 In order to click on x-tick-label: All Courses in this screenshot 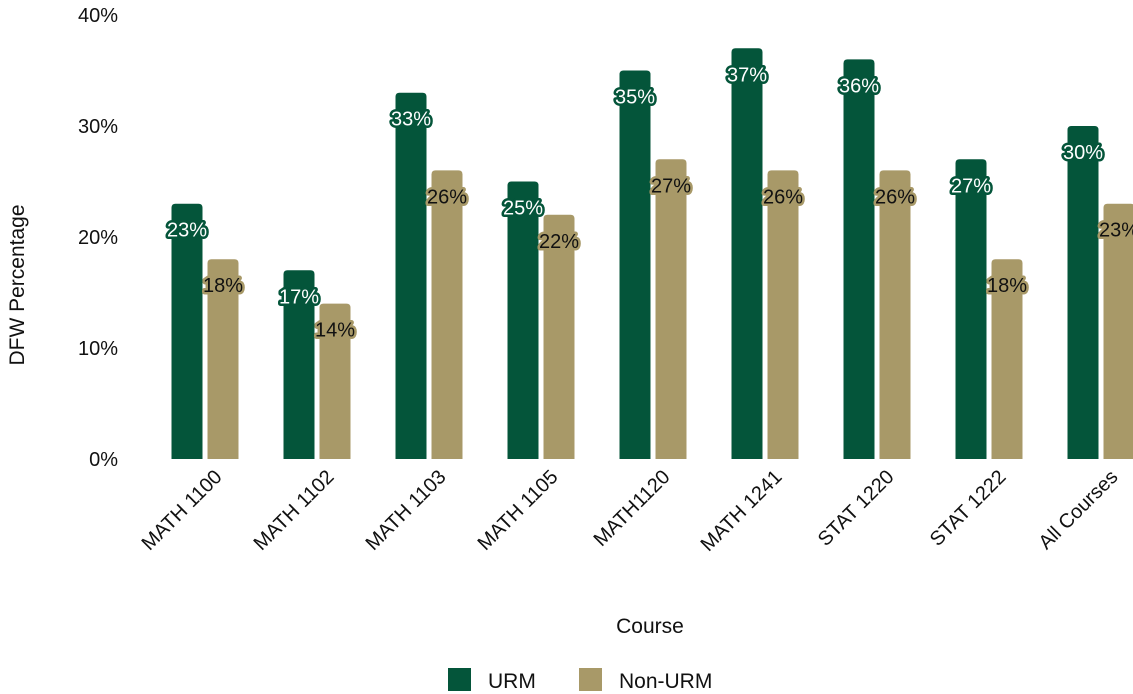, I will do `click(1079, 510)`.